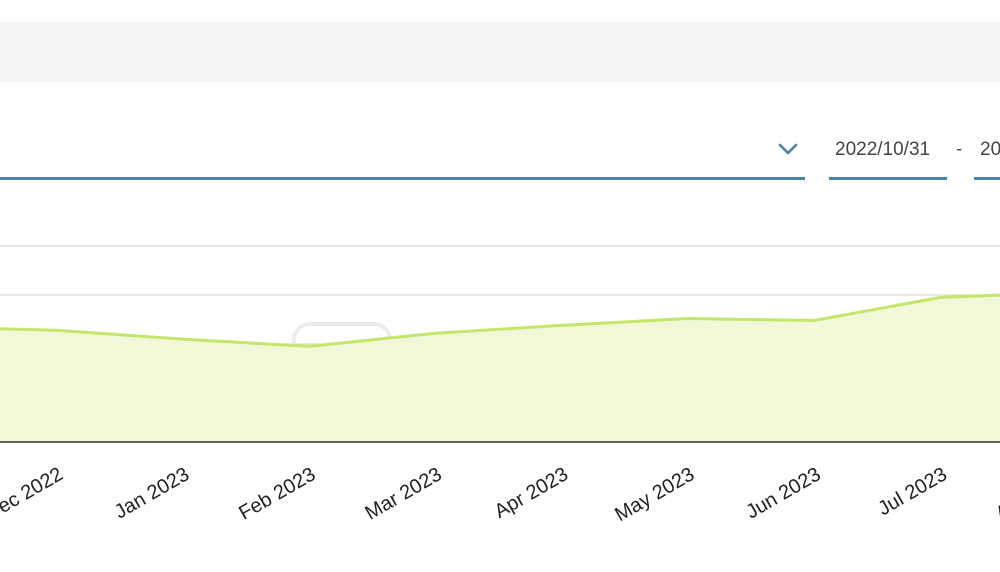 Image resolution: width=1000 pixels, height=572 pixels. I want to click on x-tick-label: Jan 2023, so click(152, 493).